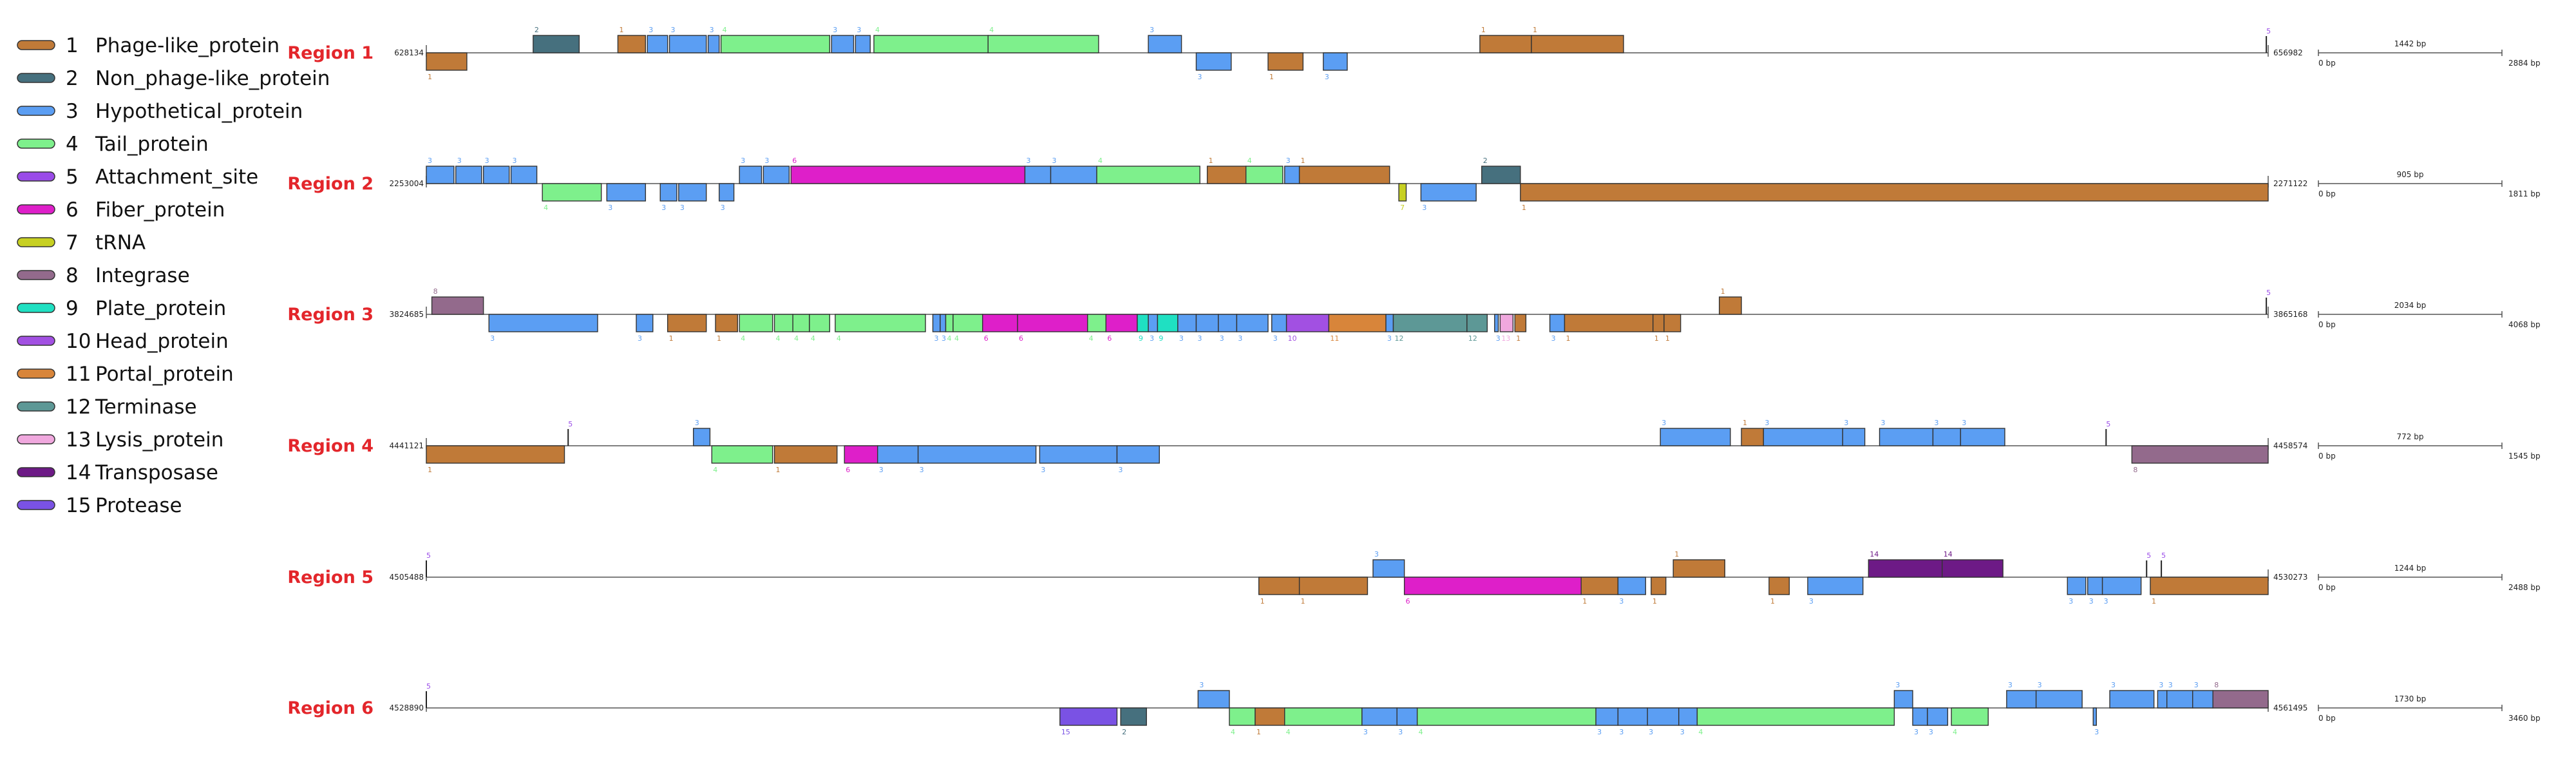 Image resolution: width=2576 pixels, height=773 pixels. I want to click on legend-item: 10 Head_protein, so click(123, 342).